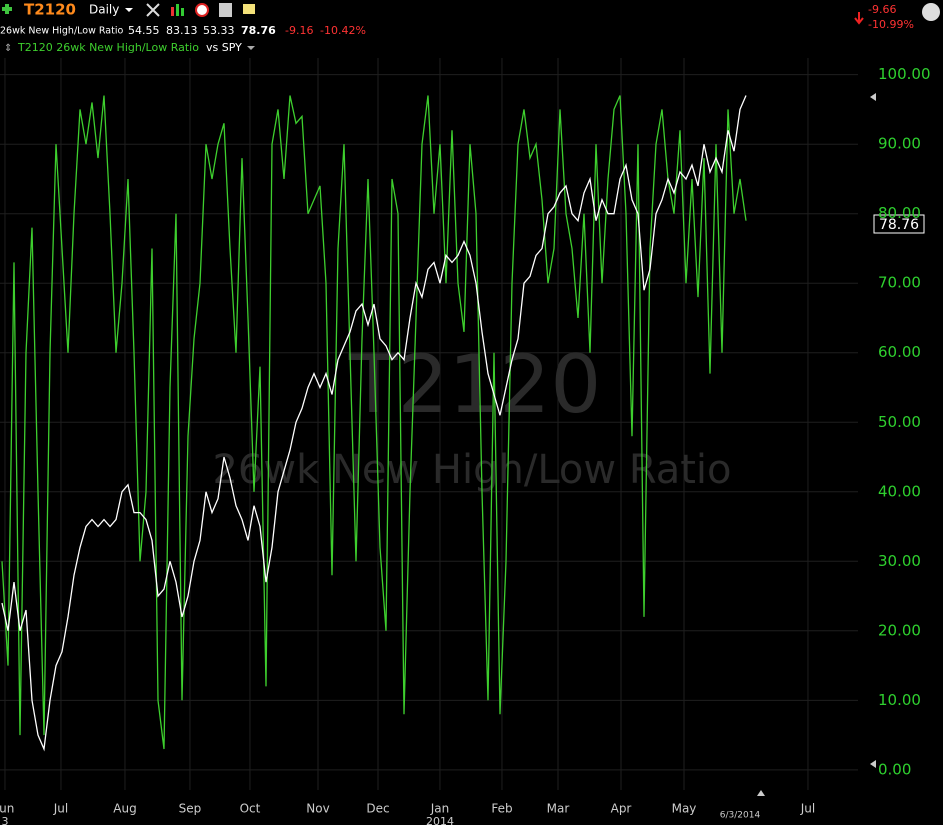 This screenshot has width=943, height=825. Describe the element at coordinates (899, 561) in the screenshot. I see `y-tick-label: 30.00` at that location.